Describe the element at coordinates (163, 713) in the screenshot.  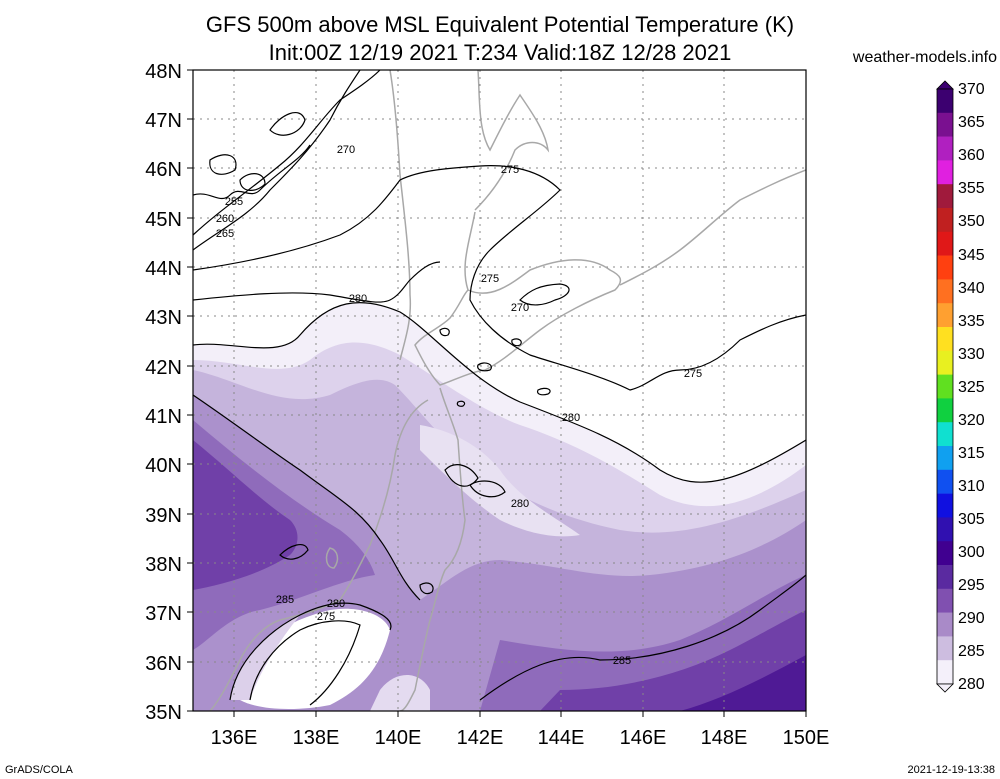
I see `lat-tick-label: 35N` at that location.